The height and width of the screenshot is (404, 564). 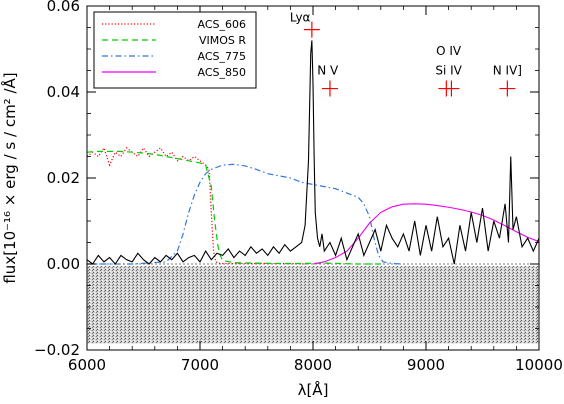 What do you see at coordinates (63, 178) in the screenshot?
I see `y-tick-label: 0.02` at bounding box center [63, 178].